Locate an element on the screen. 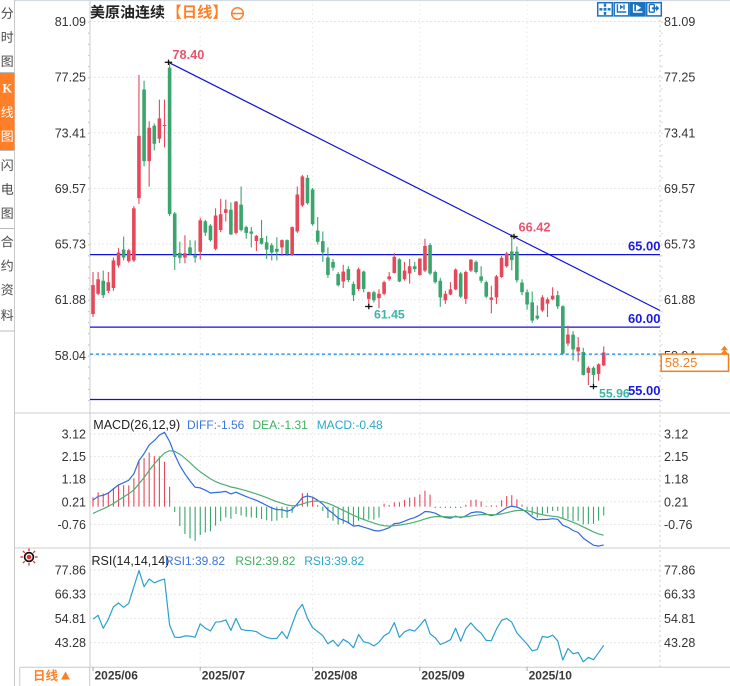  svg-text: RSI3:39.82 is located at coordinates (334, 561).